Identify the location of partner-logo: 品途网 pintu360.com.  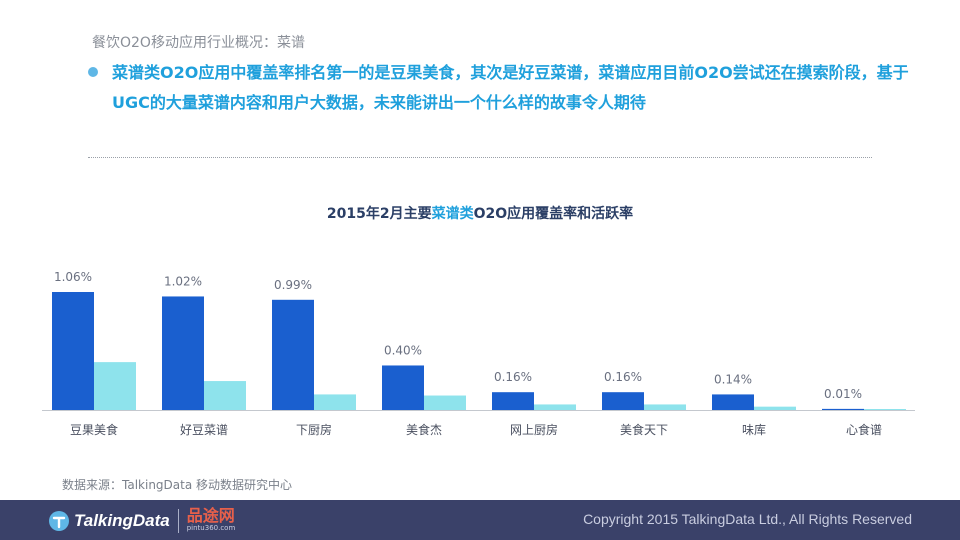
(211, 520).